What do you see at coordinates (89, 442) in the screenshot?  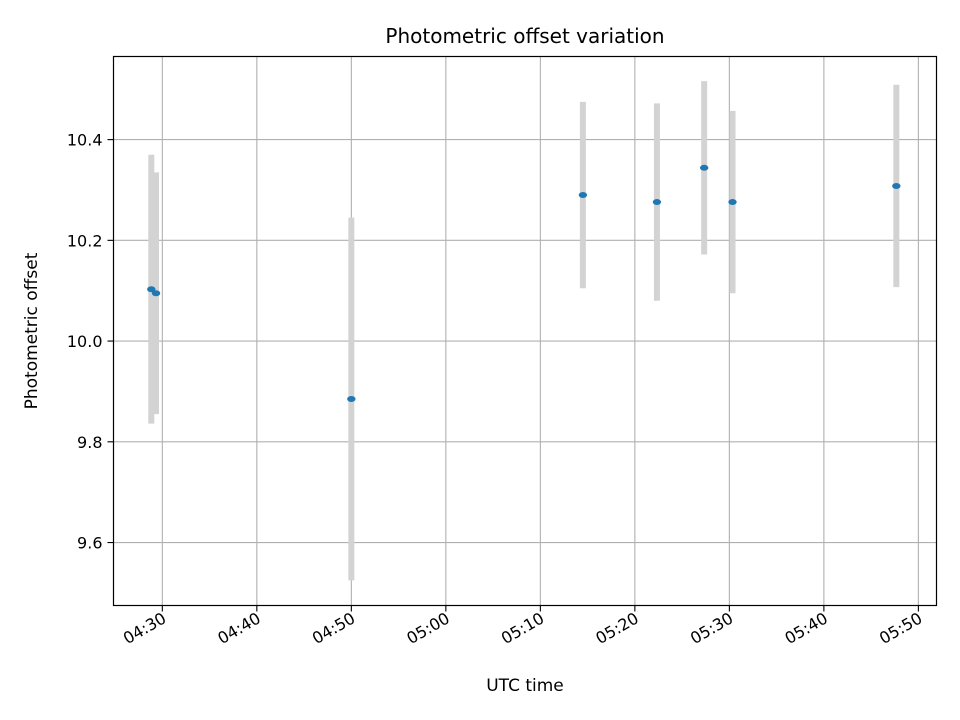 I see `y-tick-label: 9.8` at bounding box center [89, 442].